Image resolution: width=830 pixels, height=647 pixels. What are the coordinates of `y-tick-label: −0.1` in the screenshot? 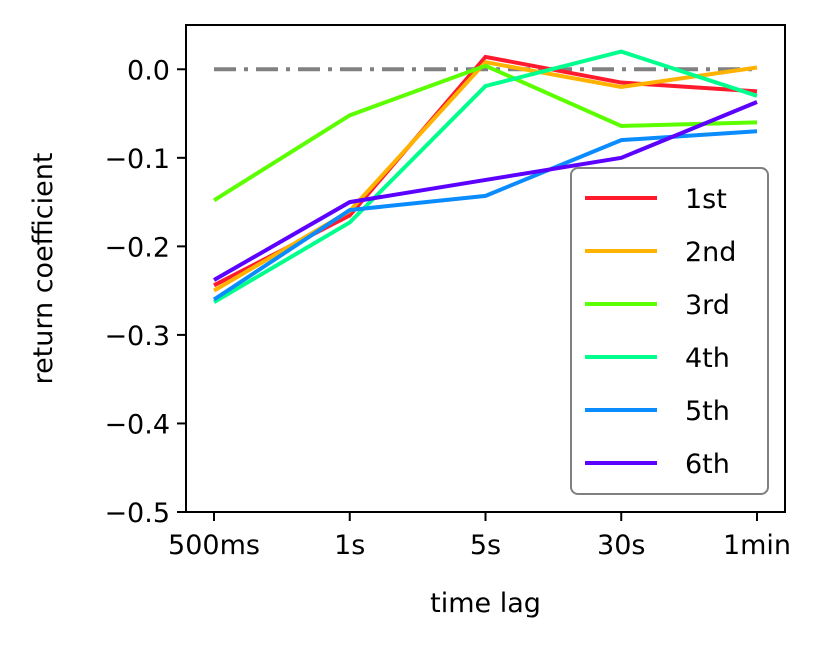 It's located at (137, 159).